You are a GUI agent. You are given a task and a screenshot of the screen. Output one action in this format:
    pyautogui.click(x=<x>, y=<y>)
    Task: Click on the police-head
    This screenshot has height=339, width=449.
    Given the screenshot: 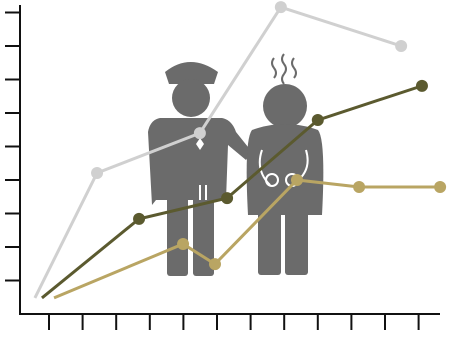 What is the action you would take?
    pyautogui.click(x=191, y=98)
    